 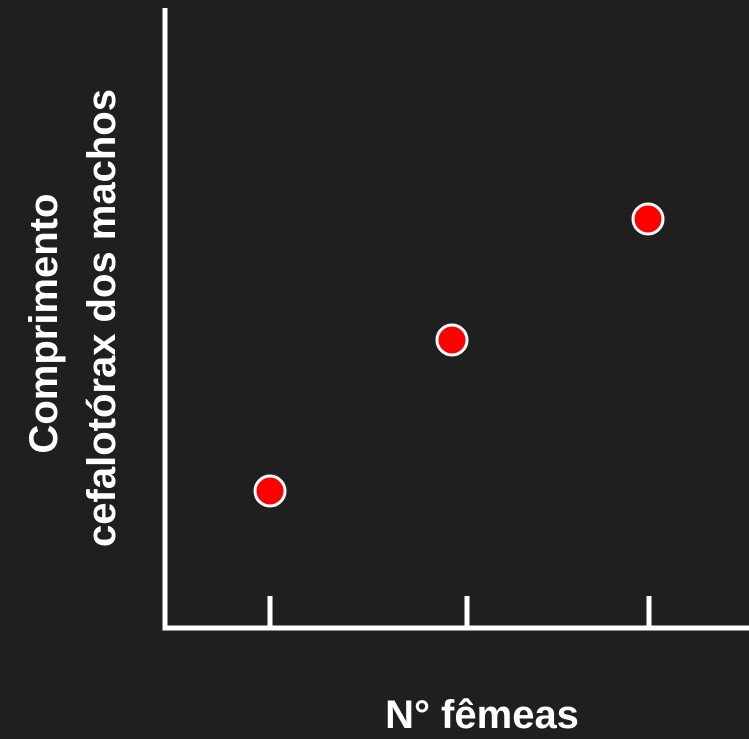 What do you see at coordinates (459, 612) in the screenshot?
I see `x-axis-ticks` at bounding box center [459, 612].